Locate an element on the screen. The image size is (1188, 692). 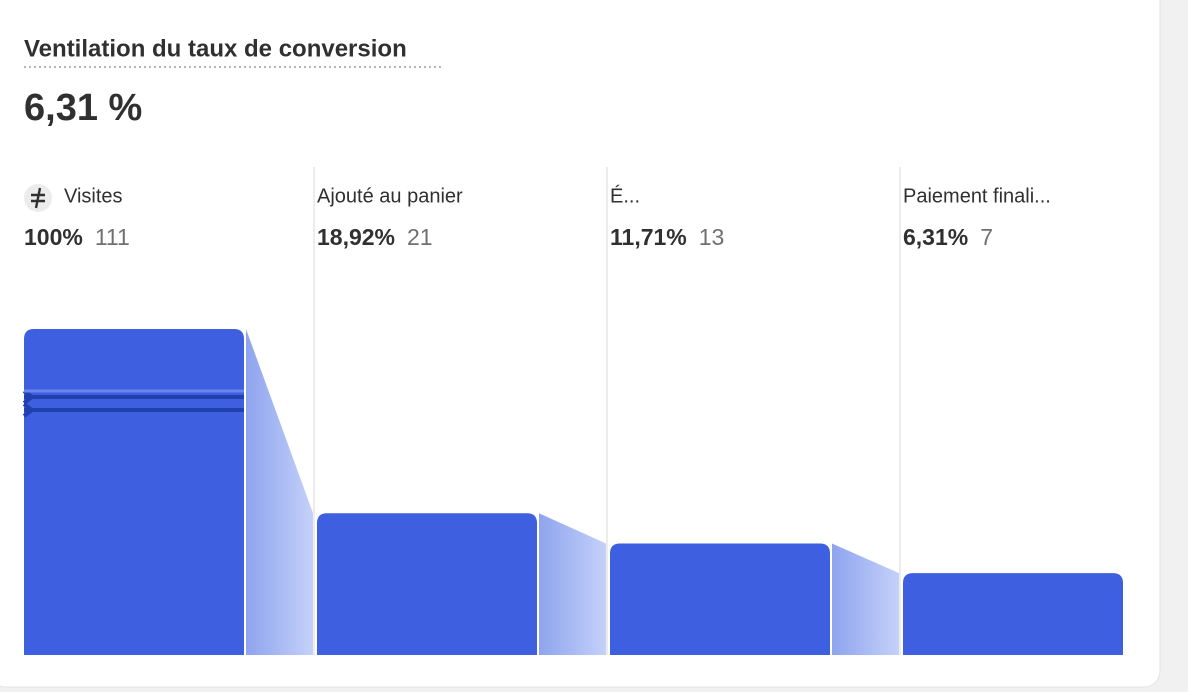
step-label: Ajouté au panier is located at coordinates (390, 196).